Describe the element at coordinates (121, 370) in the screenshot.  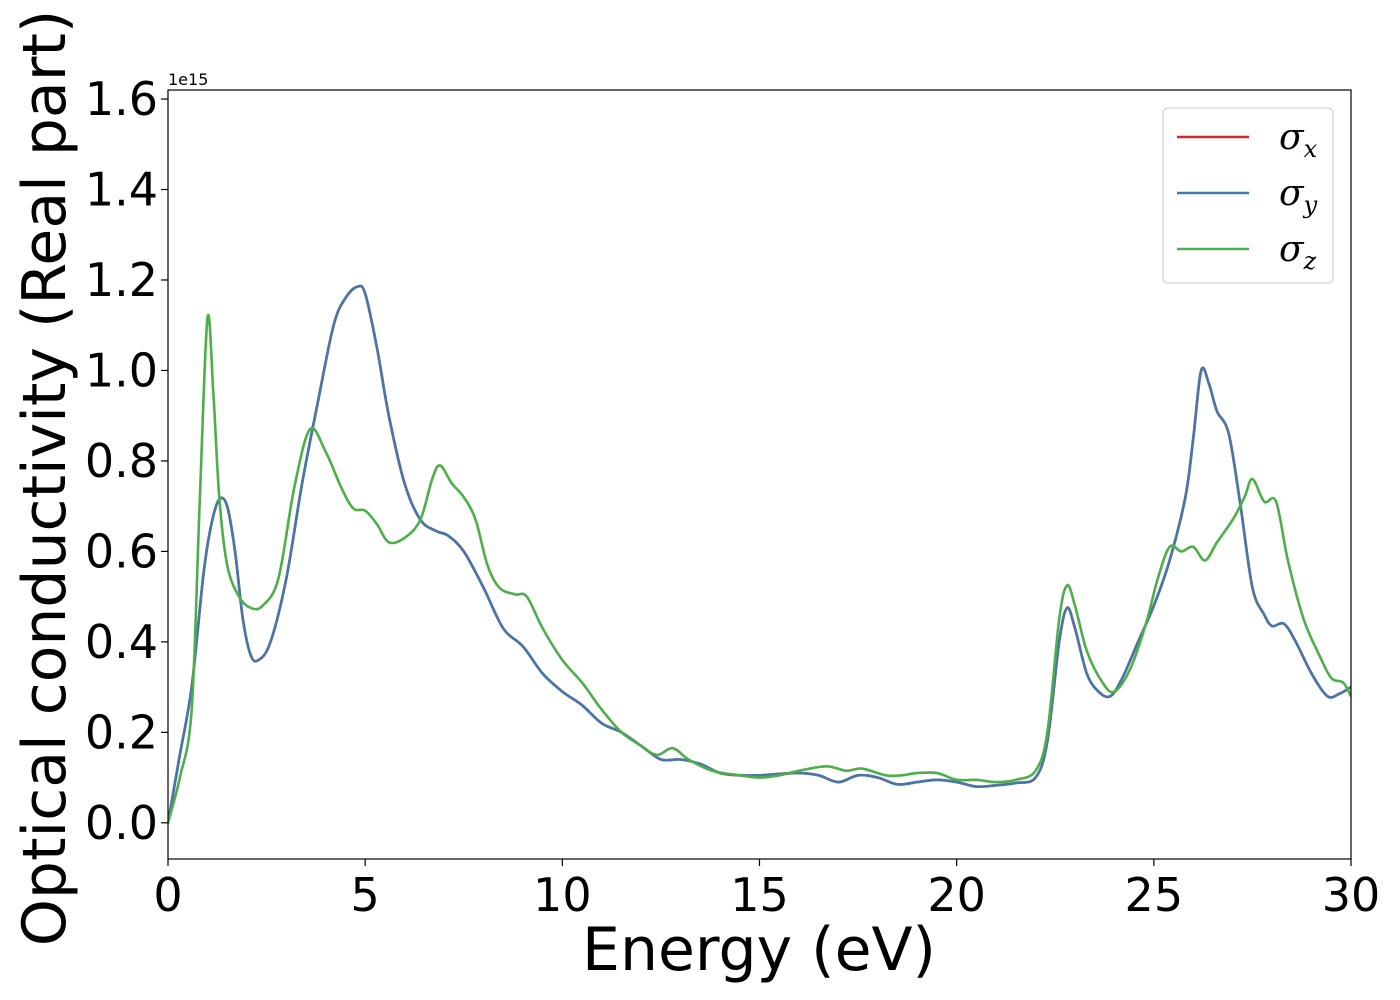
I see `y-tick-label: 1.0` at that location.